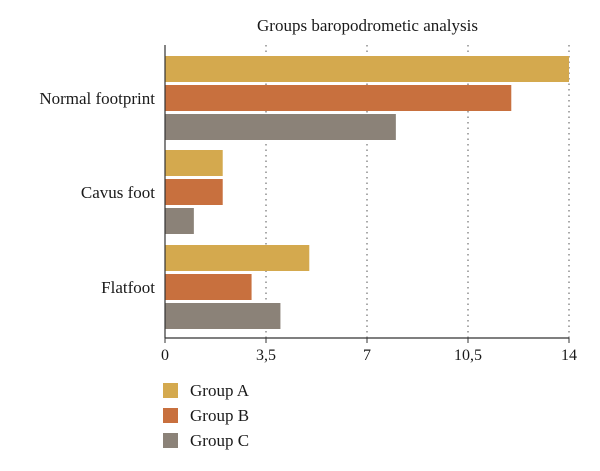  I want to click on bar-group-a-cavus-foot, so click(194, 163).